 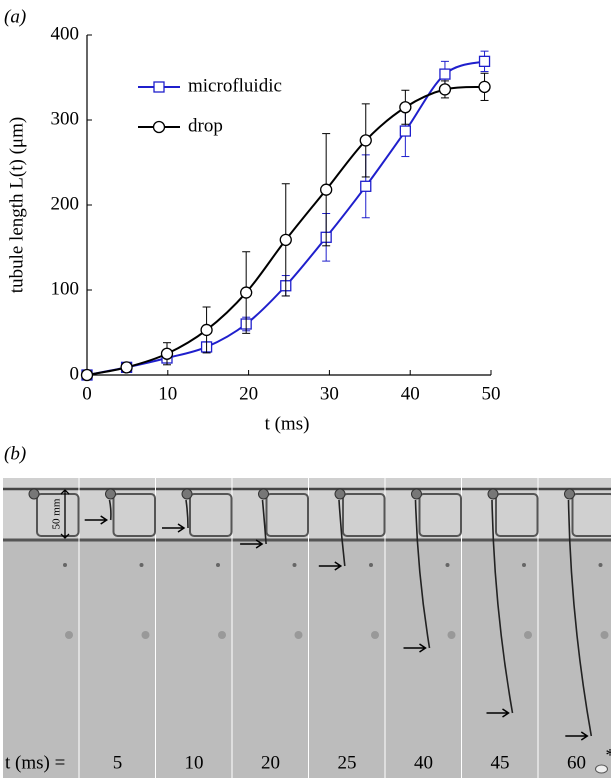 What do you see at coordinates (41, 628) in the screenshot?
I see `micrograph-frame: 50 mm t (ms) =` at bounding box center [41, 628].